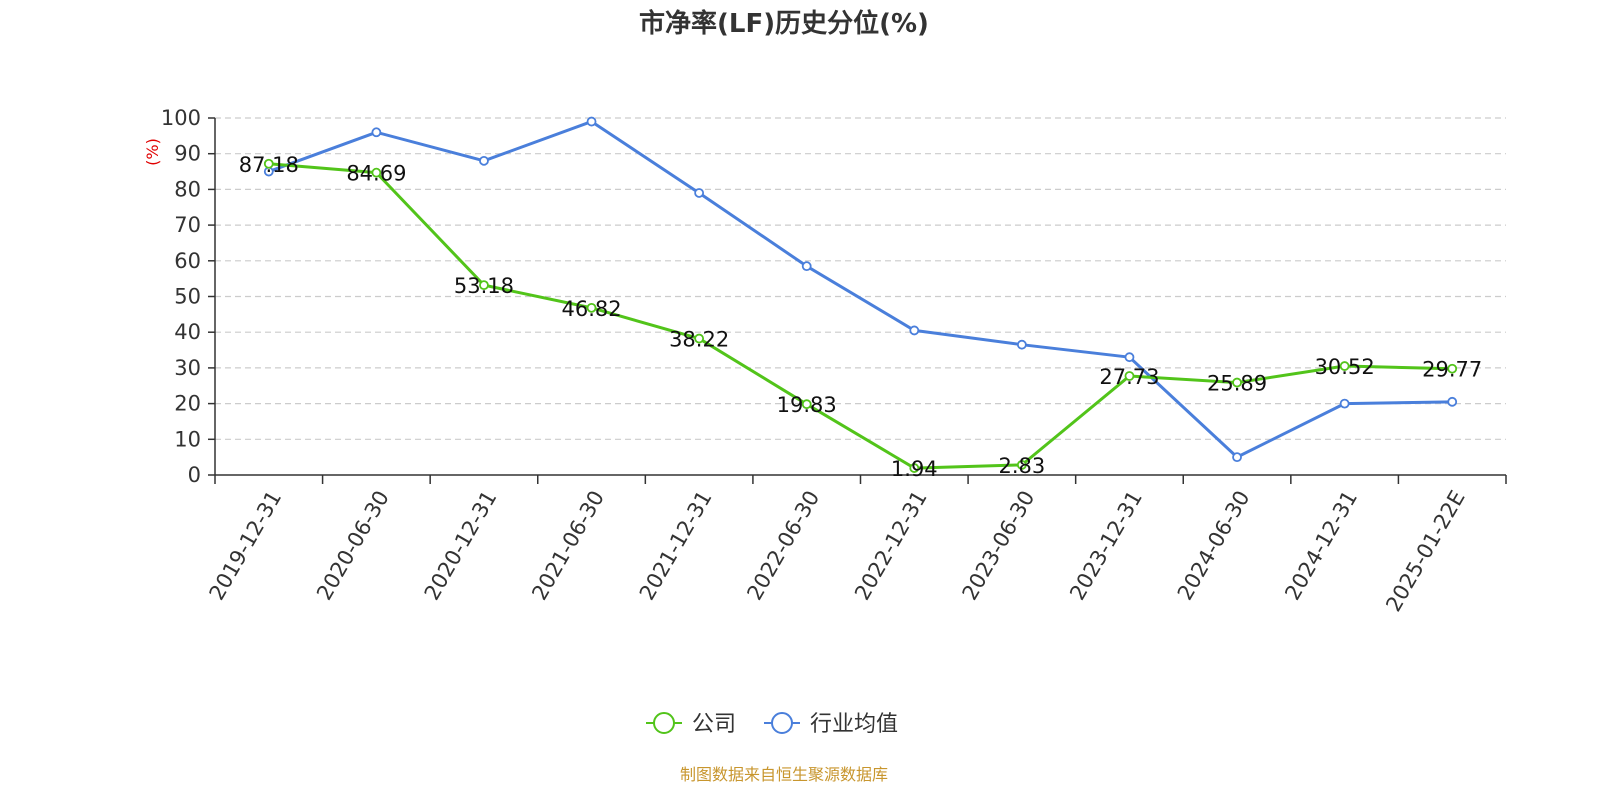 Image resolution: width=1600 pixels, height=800 pixels. I want to click on y-tick-label: 30, so click(187, 368).